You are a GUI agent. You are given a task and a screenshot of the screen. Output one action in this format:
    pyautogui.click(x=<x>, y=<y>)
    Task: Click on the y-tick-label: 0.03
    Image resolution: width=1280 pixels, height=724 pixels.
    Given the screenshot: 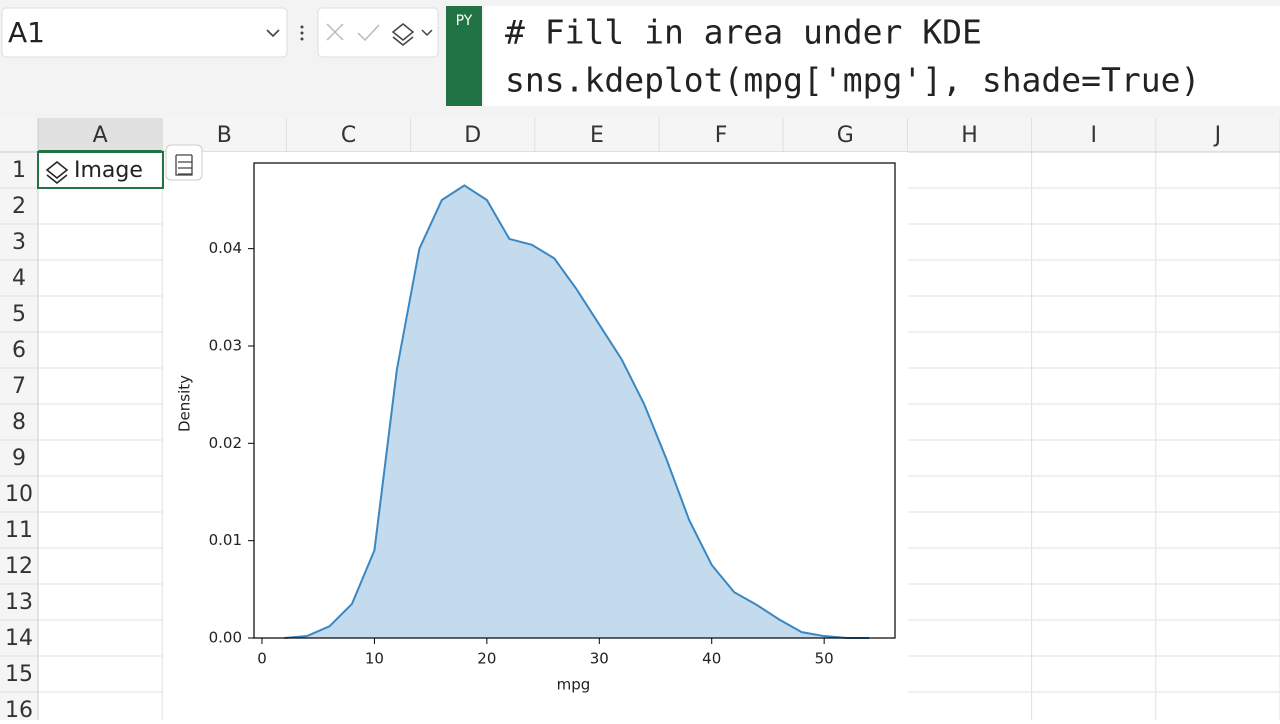 What is the action you would take?
    pyautogui.click(x=225, y=345)
    